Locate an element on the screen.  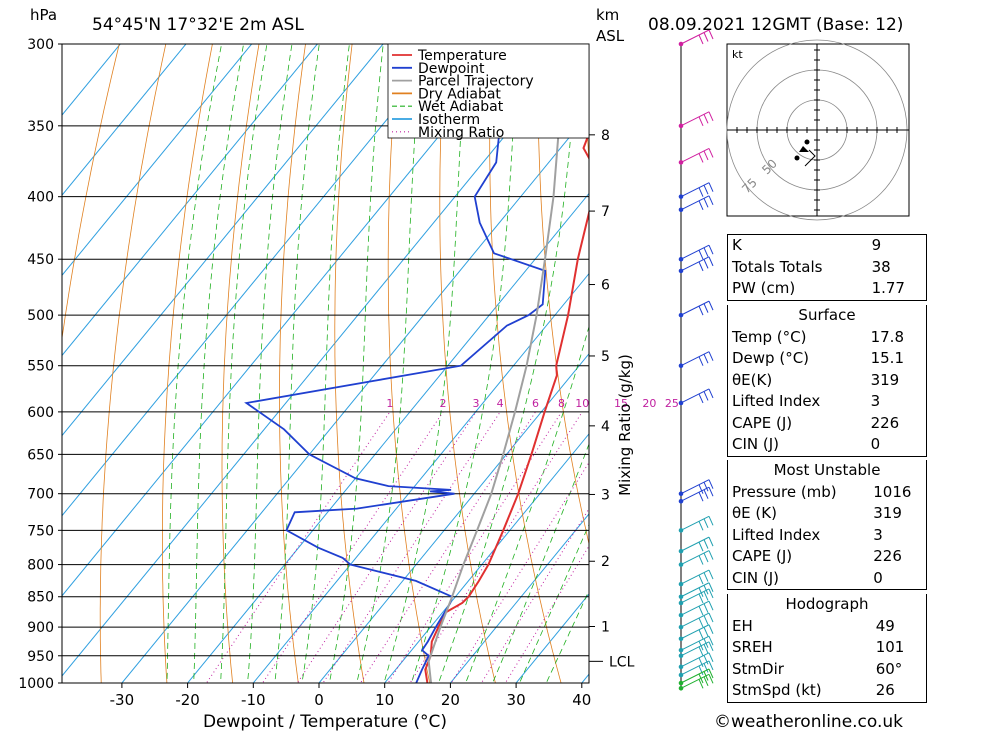
mu-value: 226 is located at coordinates (887, 556).